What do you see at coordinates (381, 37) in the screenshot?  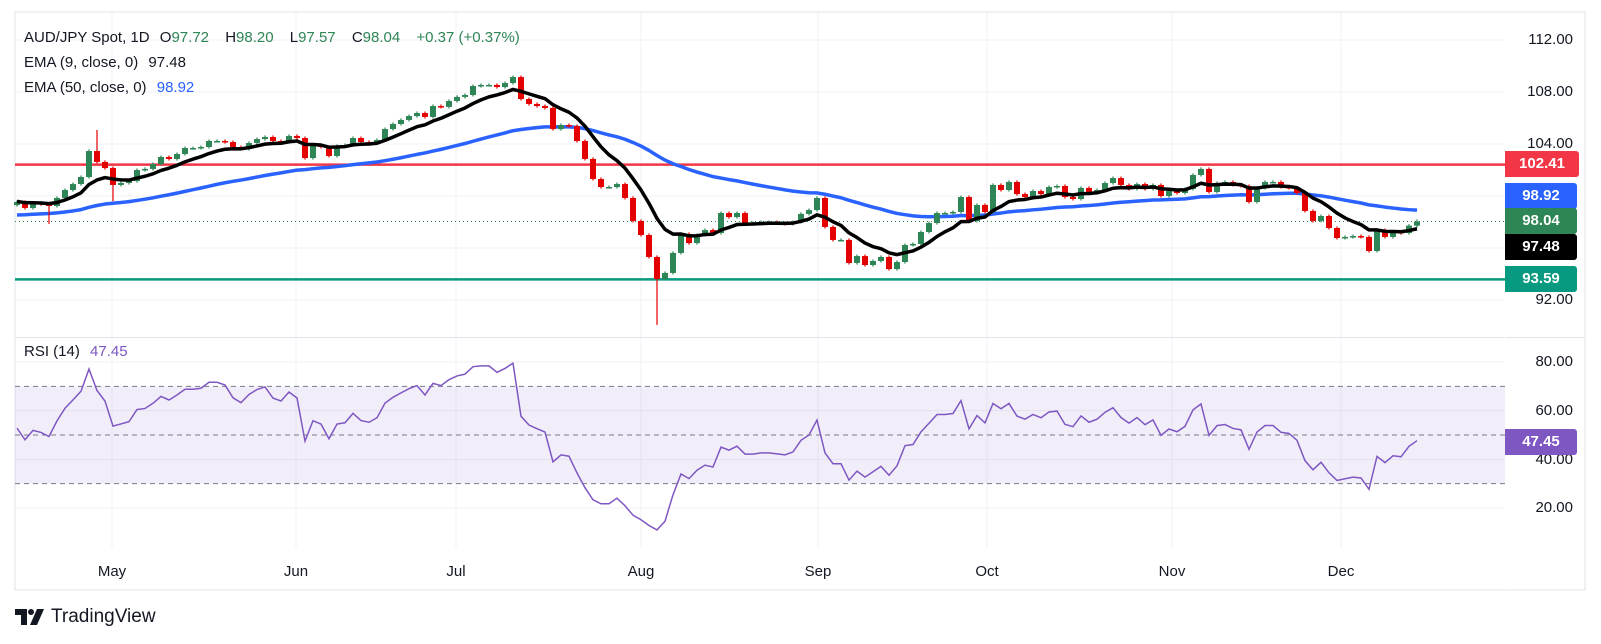 I see `close-value: 98.04` at bounding box center [381, 37].